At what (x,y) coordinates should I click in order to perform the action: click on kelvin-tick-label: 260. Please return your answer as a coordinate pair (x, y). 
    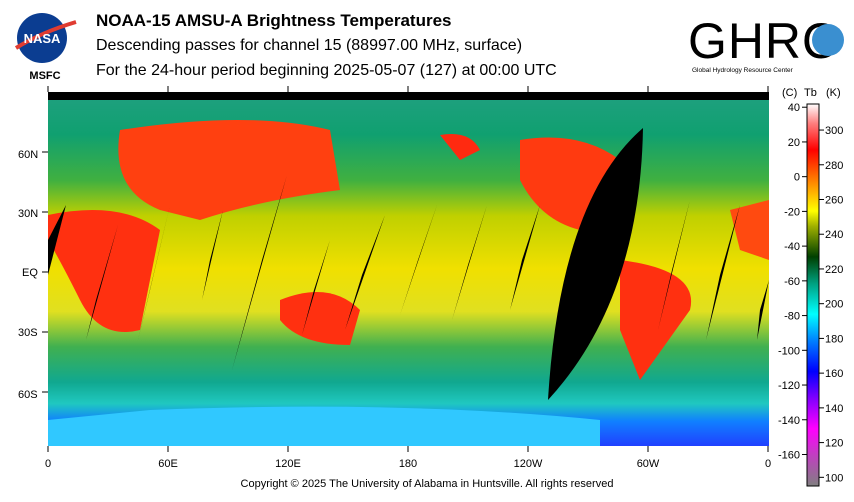
    Looking at the image, I should click on (834, 201).